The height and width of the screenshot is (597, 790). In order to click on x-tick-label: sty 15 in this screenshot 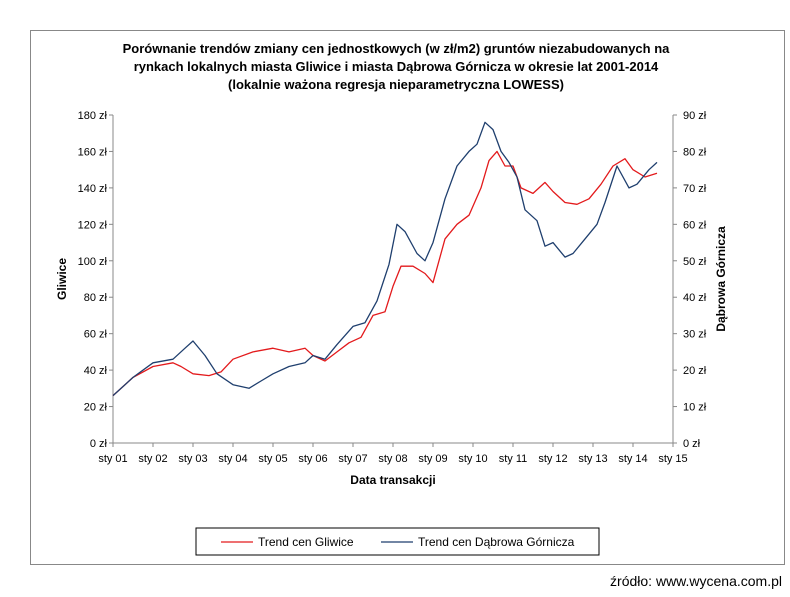, I will do `click(672, 459)`.